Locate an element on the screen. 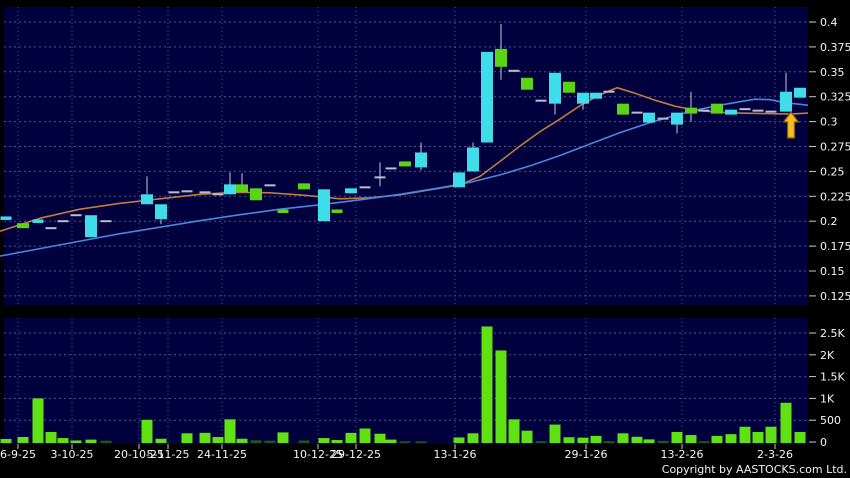  axis-label: 2.5K is located at coordinates (832, 333).